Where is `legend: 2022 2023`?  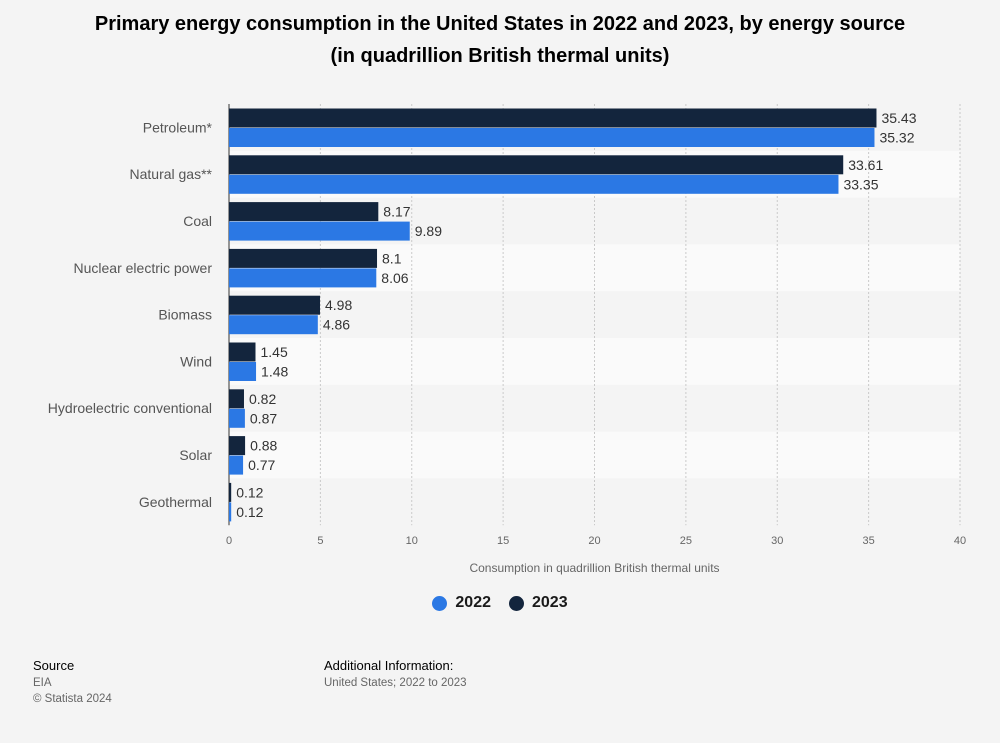
legend: 2022 2023 is located at coordinates (500, 603).